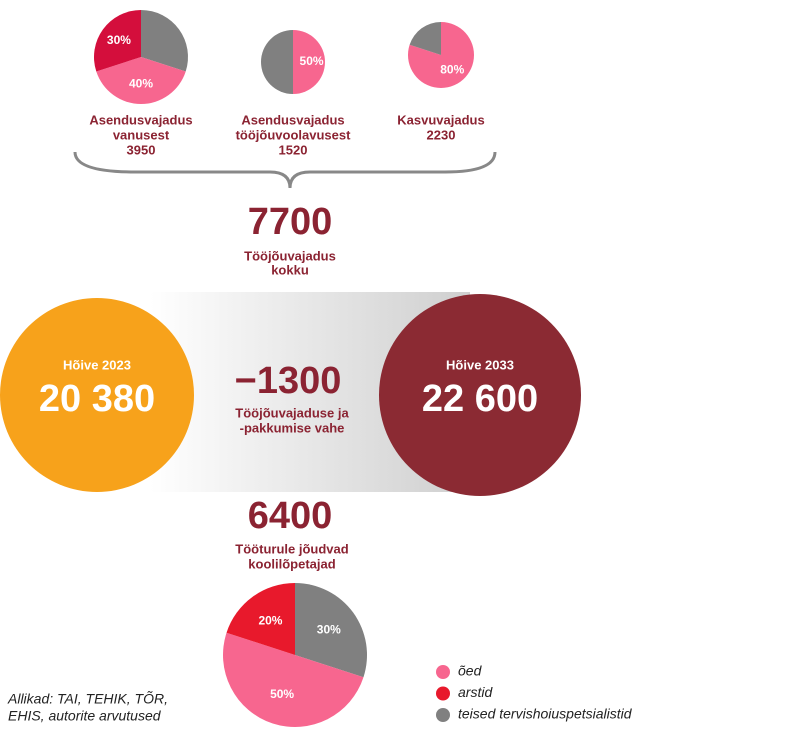 This screenshot has height=739, width=785. Describe the element at coordinates (141, 134) in the screenshot. I see `pie-caption: vanusest` at that location.